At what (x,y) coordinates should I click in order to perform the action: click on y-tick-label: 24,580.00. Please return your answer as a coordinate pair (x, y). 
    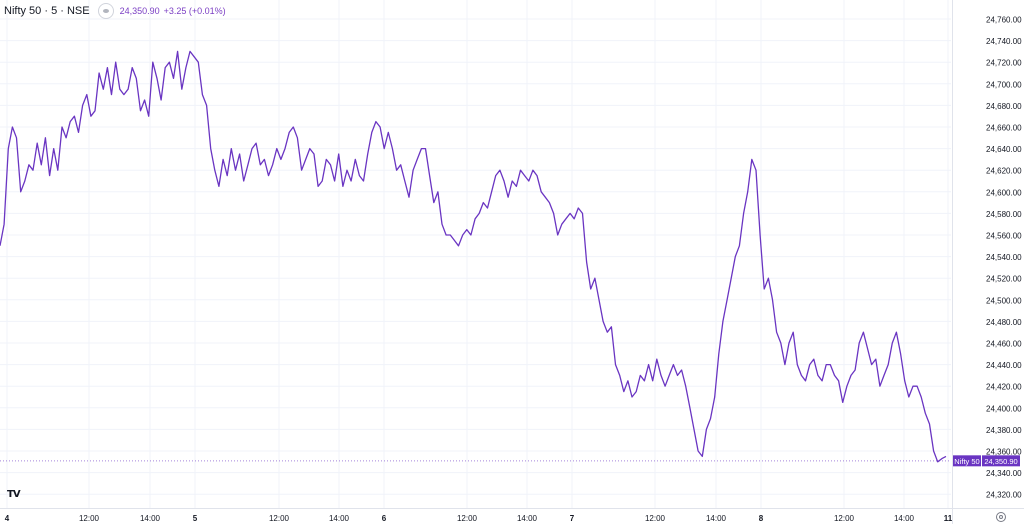
    Looking at the image, I should click on (1004, 214).